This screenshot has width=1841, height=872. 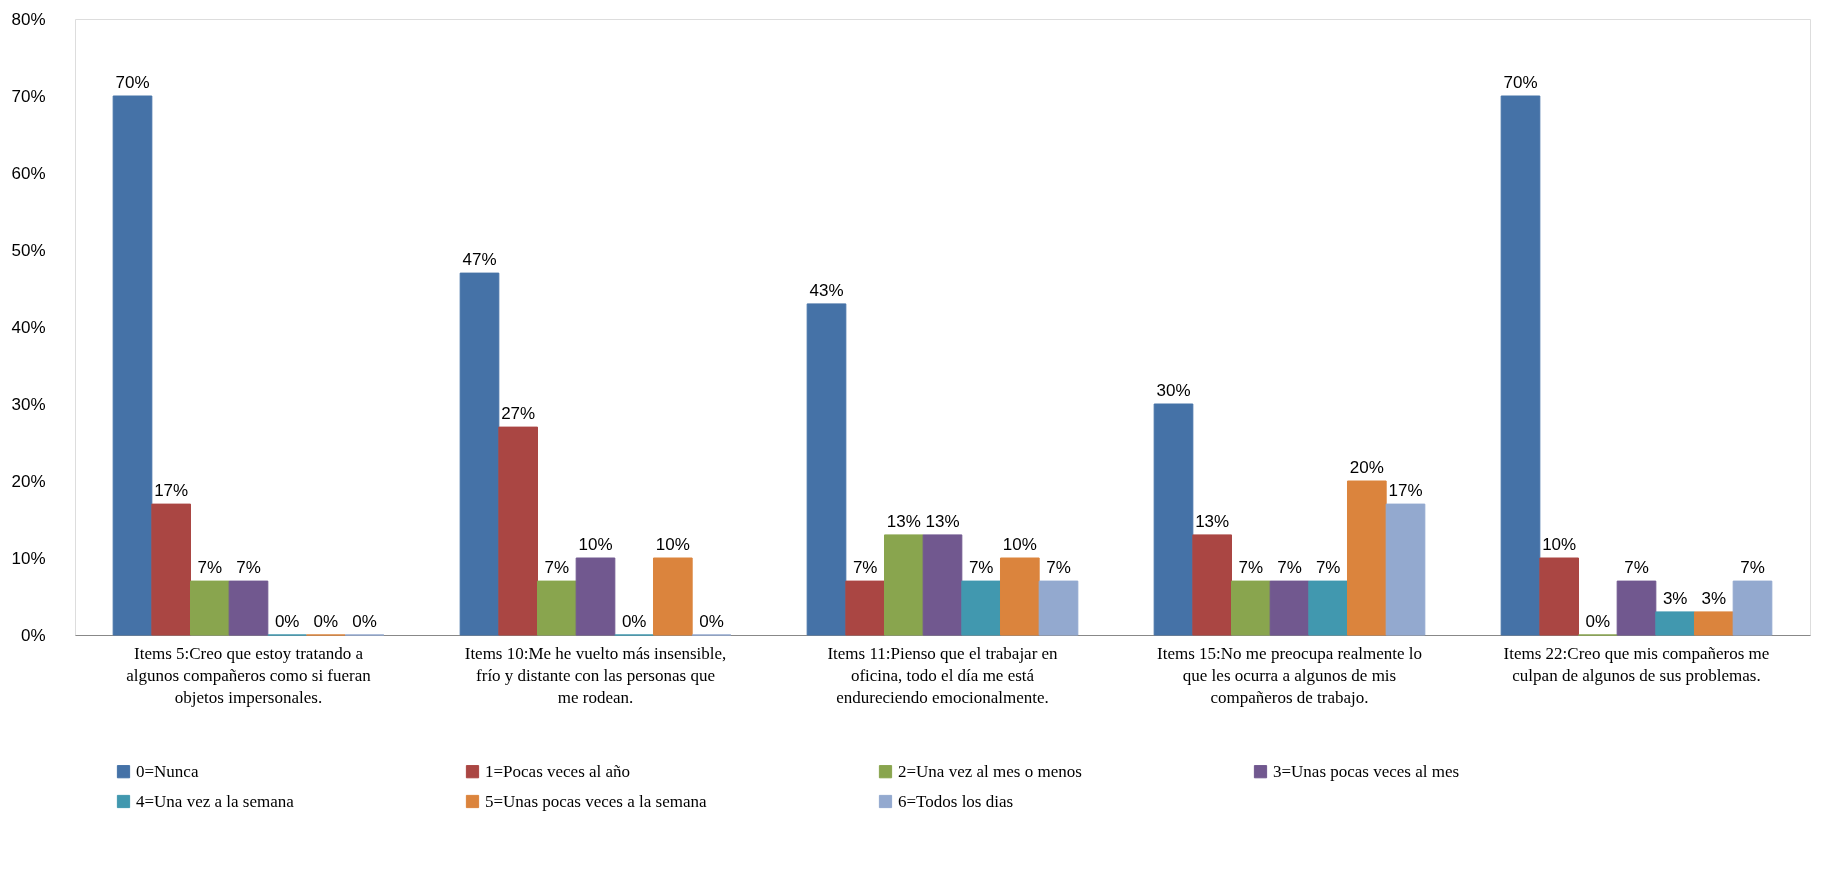 What do you see at coordinates (826, 290) in the screenshot?
I see `data-label: 43%` at bounding box center [826, 290].